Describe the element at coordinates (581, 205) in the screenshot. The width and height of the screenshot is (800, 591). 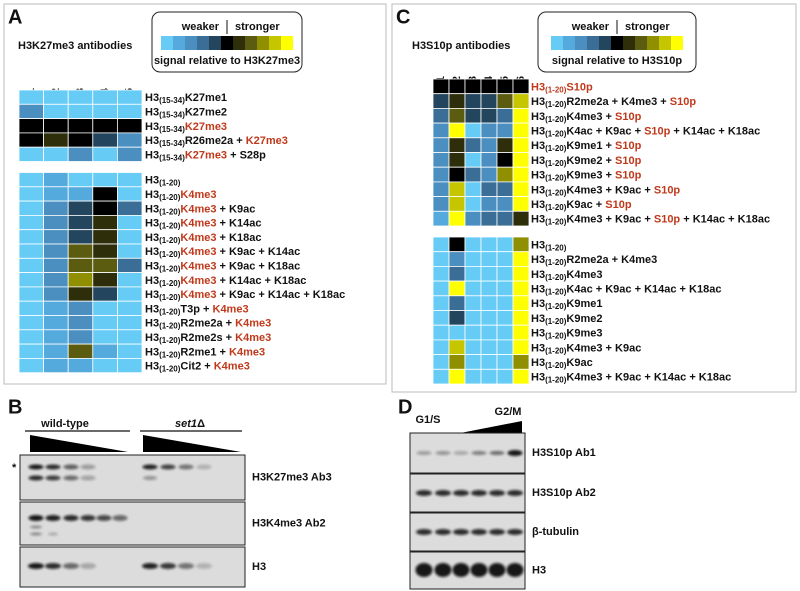
I see `row-label: H3(1-20)K9ac + S10p` at that location.